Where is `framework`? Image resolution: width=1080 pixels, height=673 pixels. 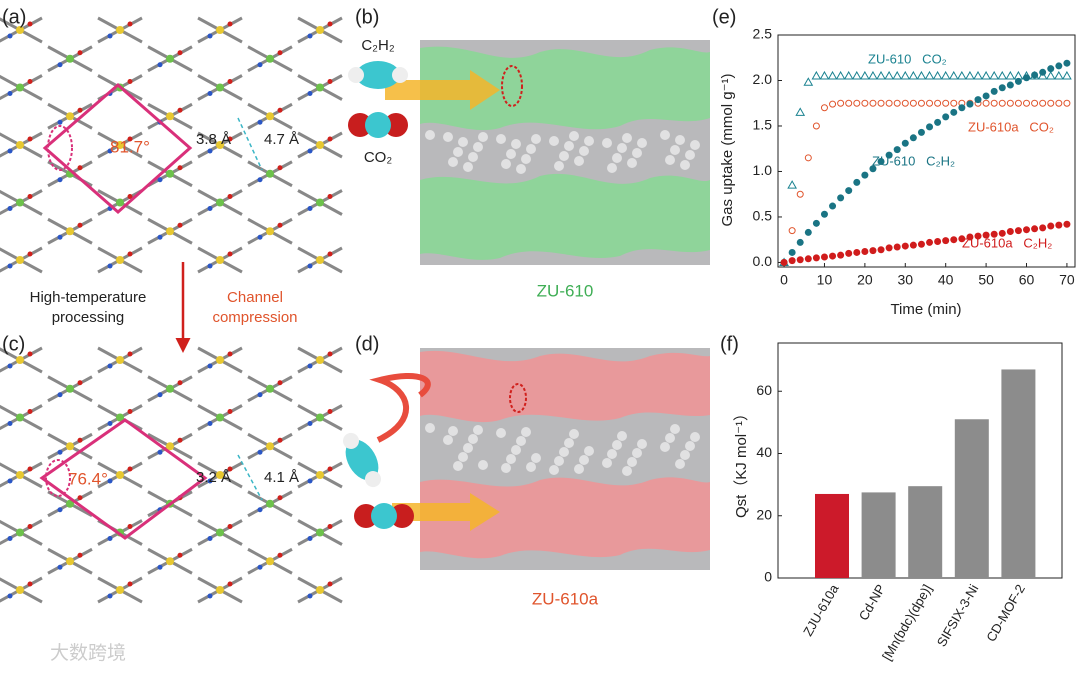
framework is located at coordinates (171, 145).